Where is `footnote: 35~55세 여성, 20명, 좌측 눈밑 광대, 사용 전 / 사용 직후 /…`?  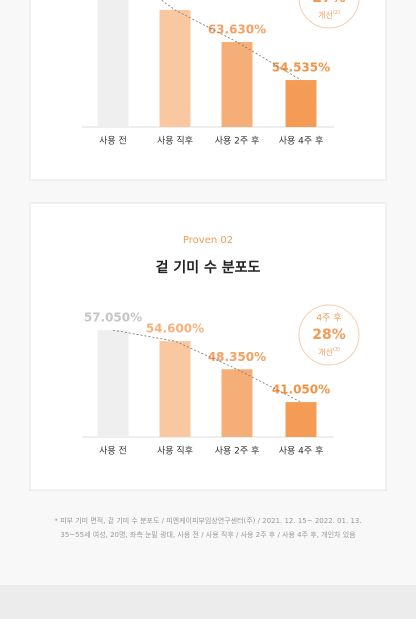
footnote: 35~55세 여성, 20명, 좌측 눈밑 광대, 사용 전 / 사용 직후 /… is located at coordinates (208, 534).